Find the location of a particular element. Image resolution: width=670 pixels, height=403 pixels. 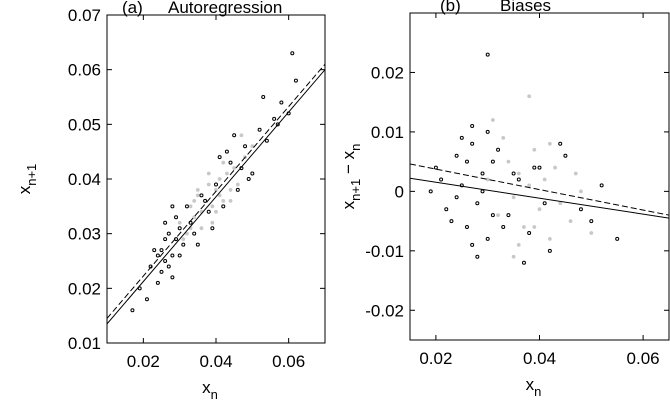

chart-title: Biases is located at coordinates (525, 7).